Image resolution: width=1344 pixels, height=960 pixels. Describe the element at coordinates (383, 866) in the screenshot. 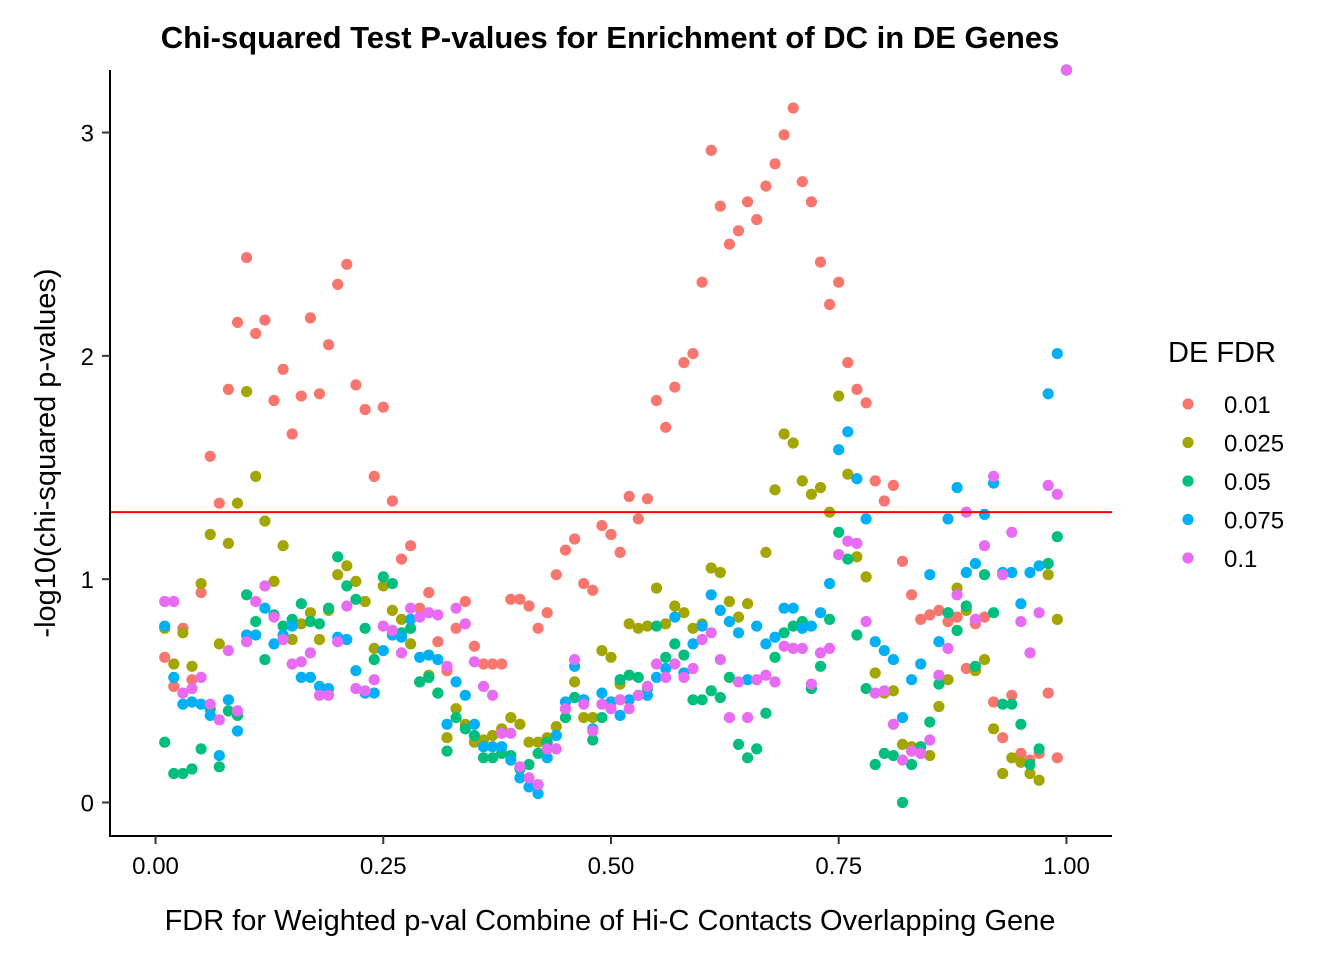

I see `x-tick-label: 0.25` at that location.